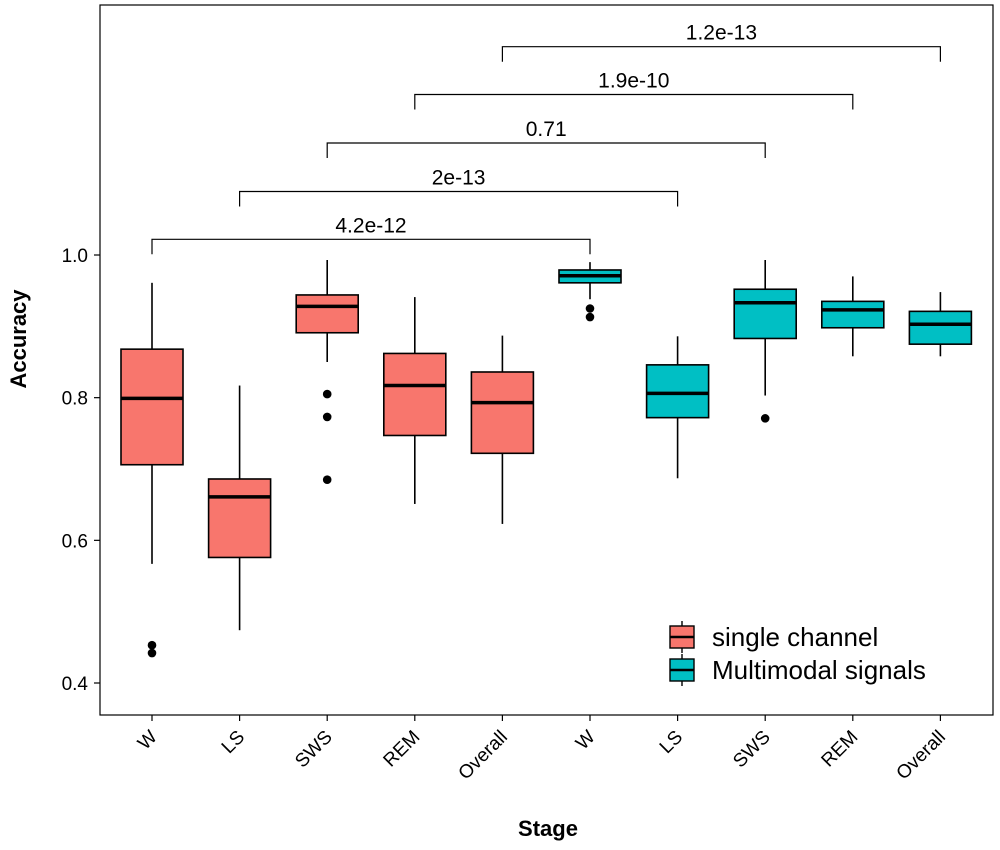  What do you see at coordinates (819, 670) in the screenshot?
I see `legend-label: Multimodal signals` at bounding box center [819, 670].